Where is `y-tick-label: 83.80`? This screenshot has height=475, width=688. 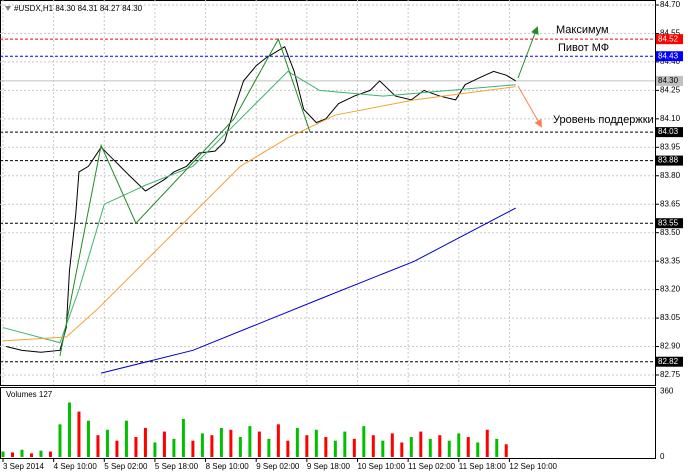
y-tick-label: 83.80 is located at coordinates (670, 175).